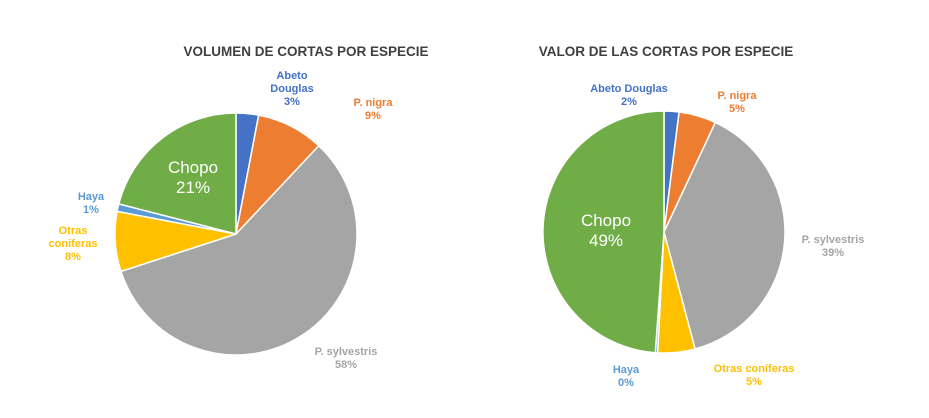 The height and width of the screenshot is (418, 929). Describe the element at coordinates (629, 95) in the screenshot. I see `slice-label-abeto-douglas: Abeto Douglas 2%` at that location.